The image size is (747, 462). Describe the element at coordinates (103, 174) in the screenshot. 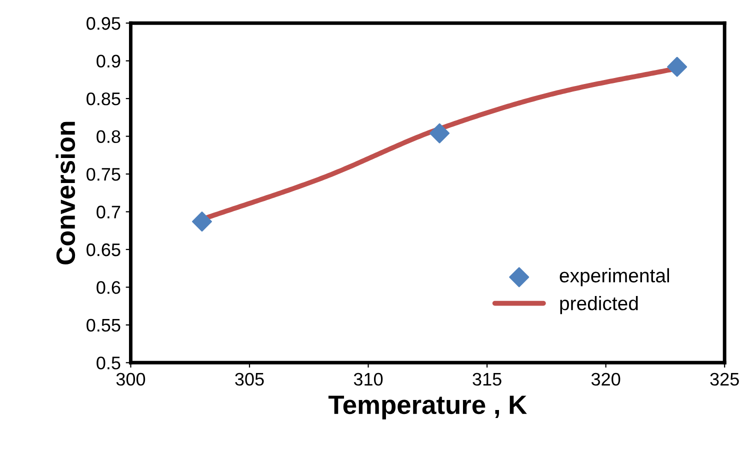

I see `y-tick-label: 0.75` at that location.